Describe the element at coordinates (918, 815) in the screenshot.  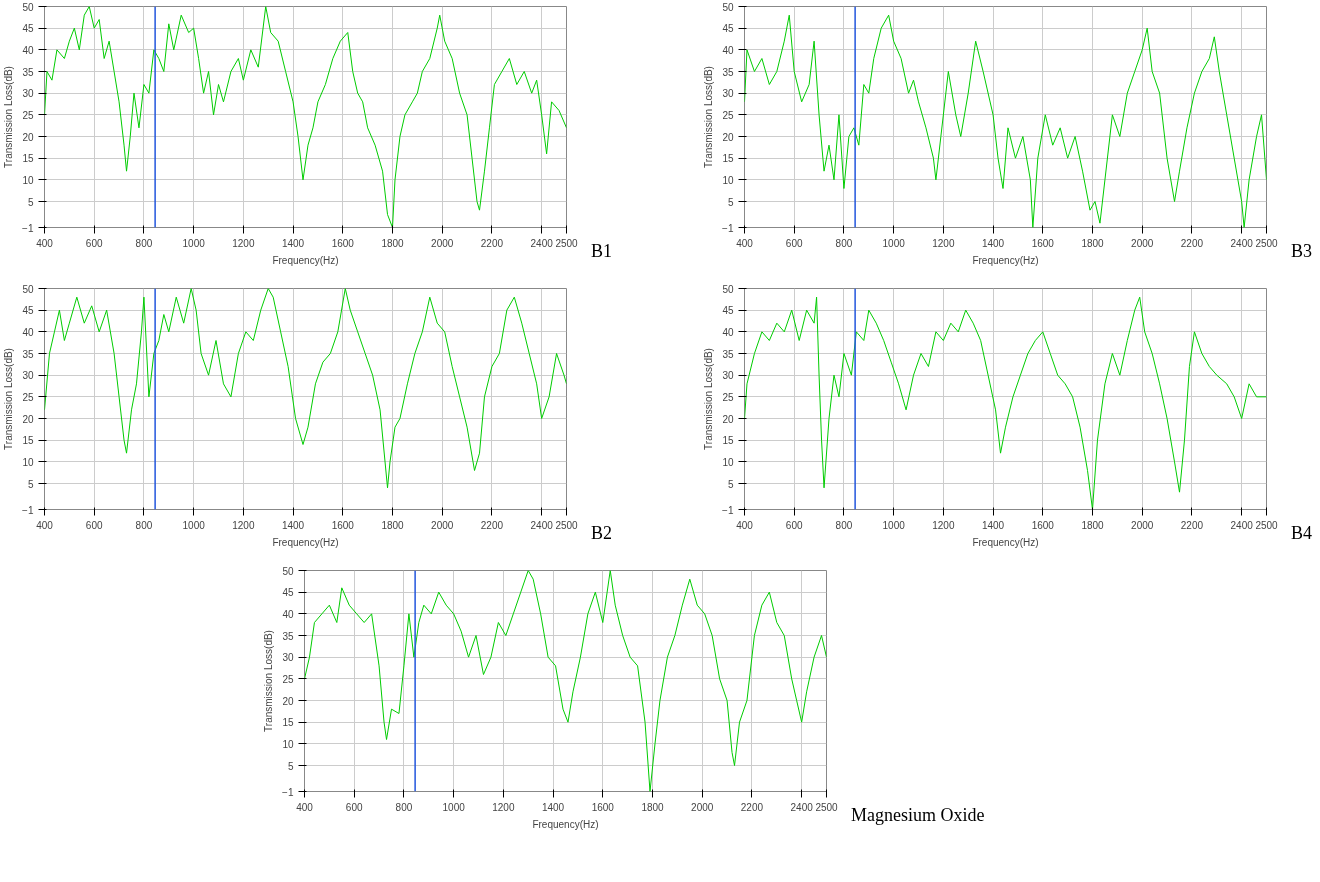
I see `text: Magnesium Oxide` at that location.